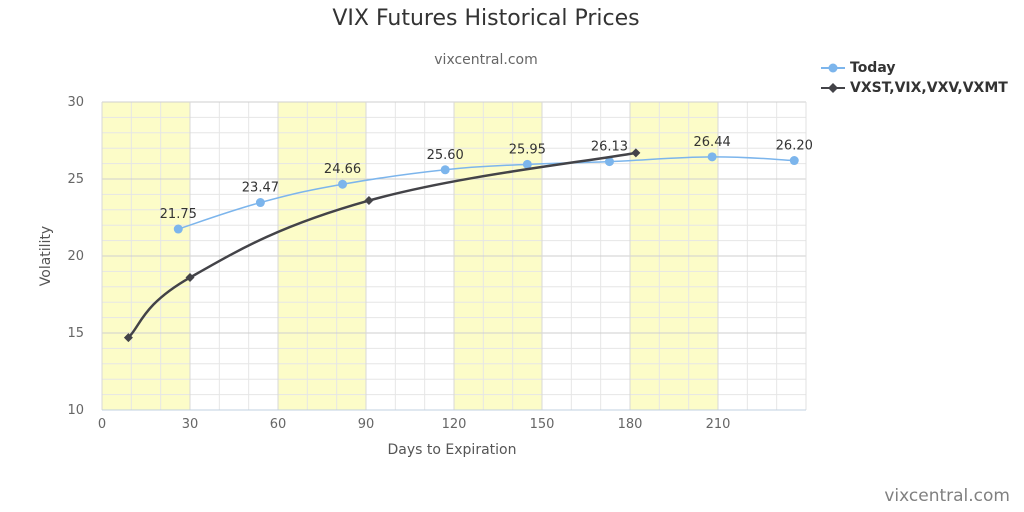 Image resolution: width=1024 pixels, height=512 pixels. Describe the element at coordinates (75, 333) in the screenshot. I see `y-tick-label: 15` at that location.